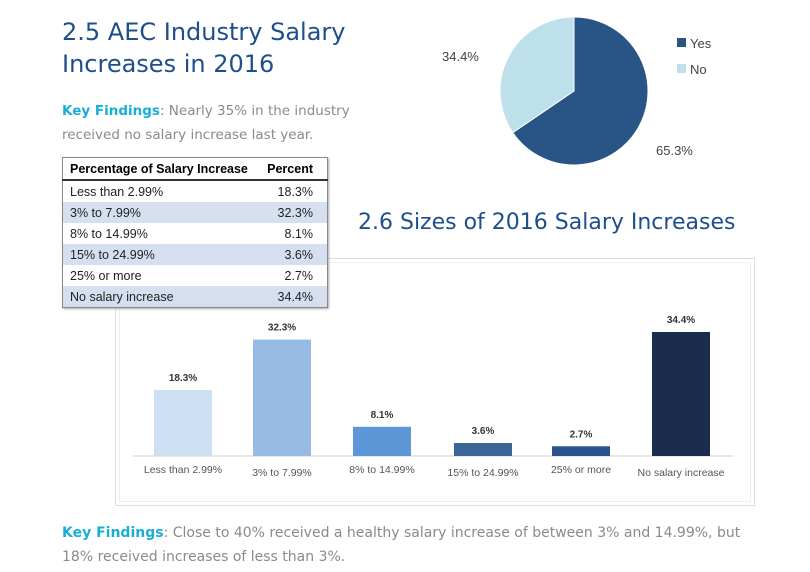 This screenshot has height=572, width=810. I want to click on bar-data-label: 2.7%, so click(581, 434).